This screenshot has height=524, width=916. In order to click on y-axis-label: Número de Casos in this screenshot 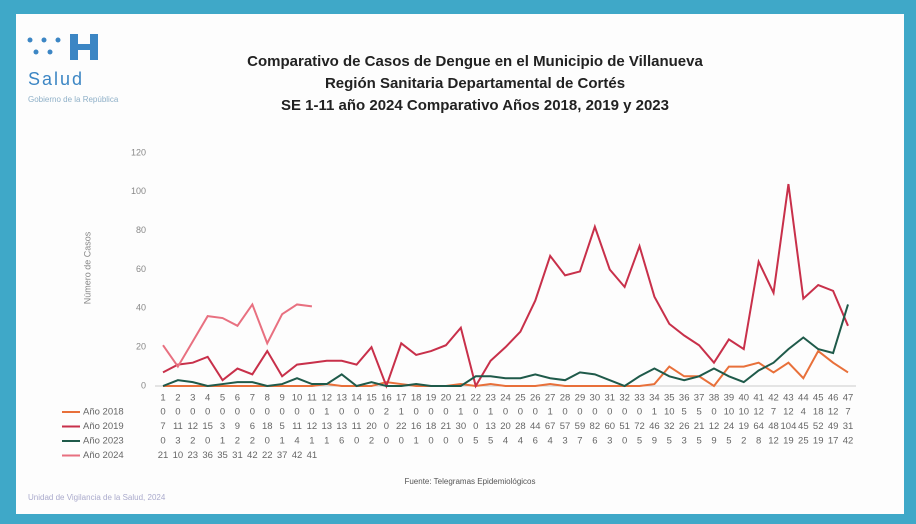, I will do `click(87, 267)`.